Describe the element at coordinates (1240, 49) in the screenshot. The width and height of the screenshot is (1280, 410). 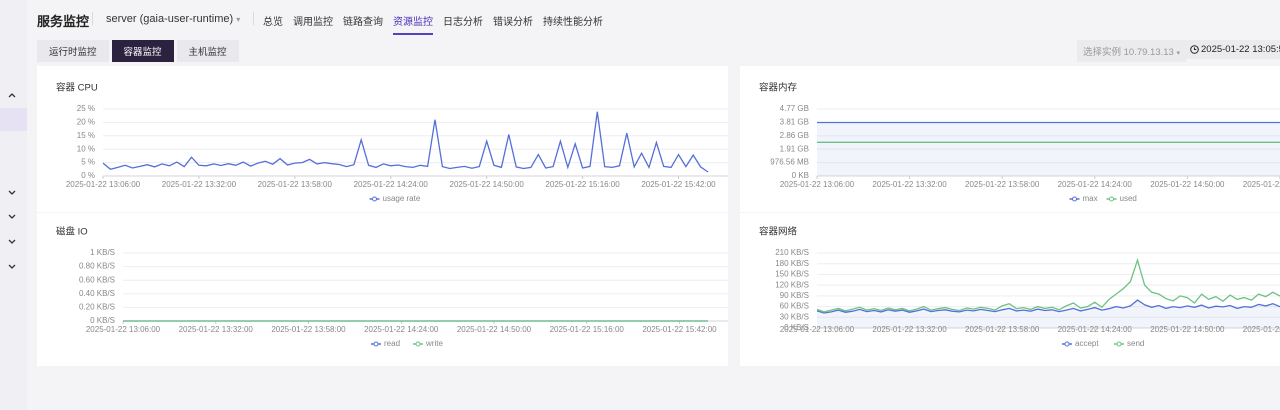
I see `time-text: 2025-01-22 13:05:55` at that location.